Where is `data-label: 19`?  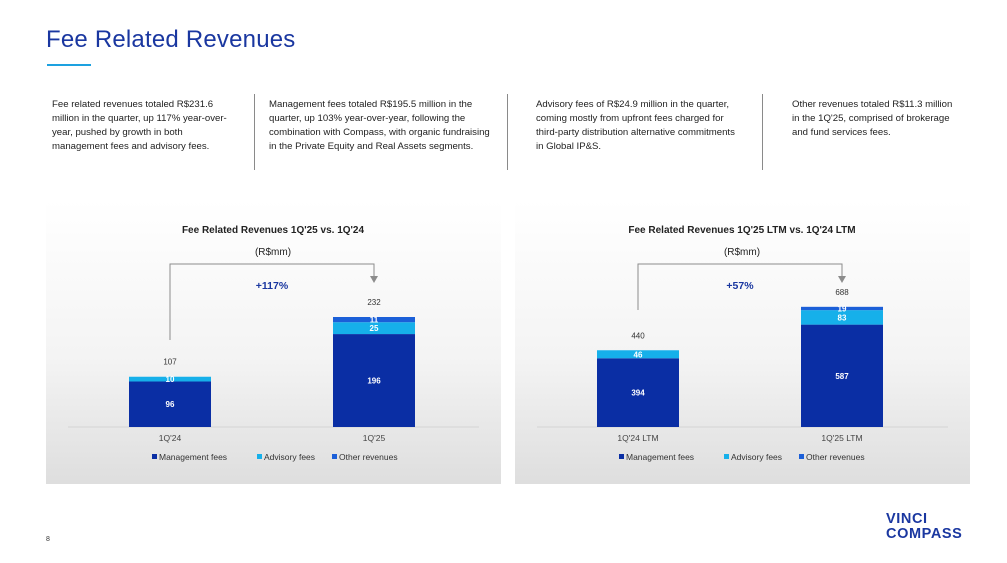
data-label: 19 is located at coordinates (842, 308).